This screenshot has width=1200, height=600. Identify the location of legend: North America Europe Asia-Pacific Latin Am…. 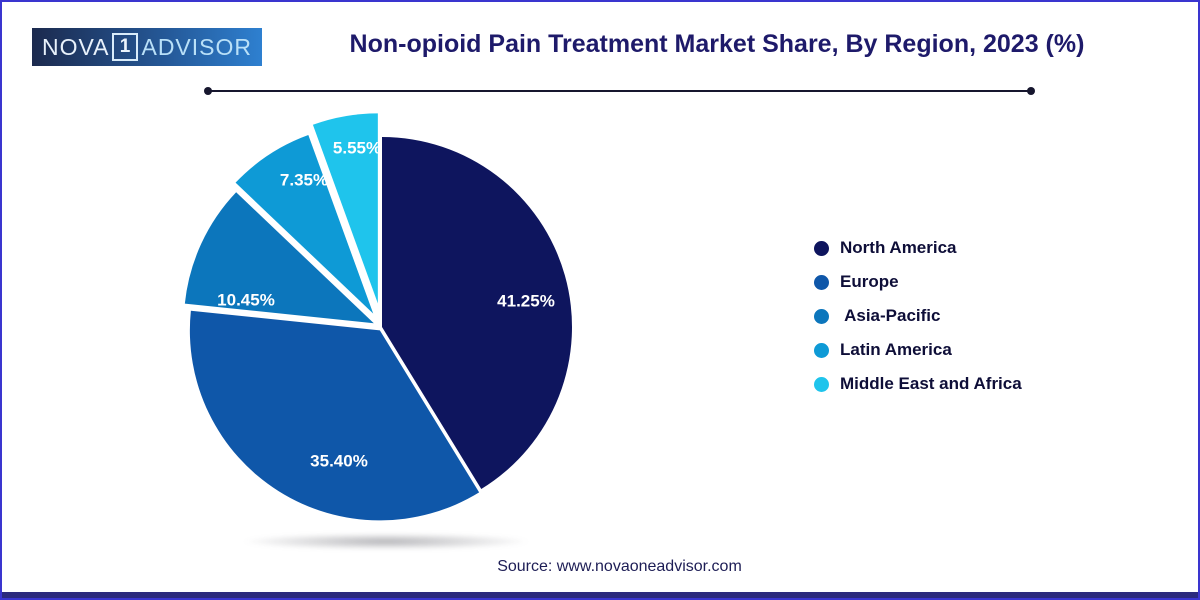
(918, 323).